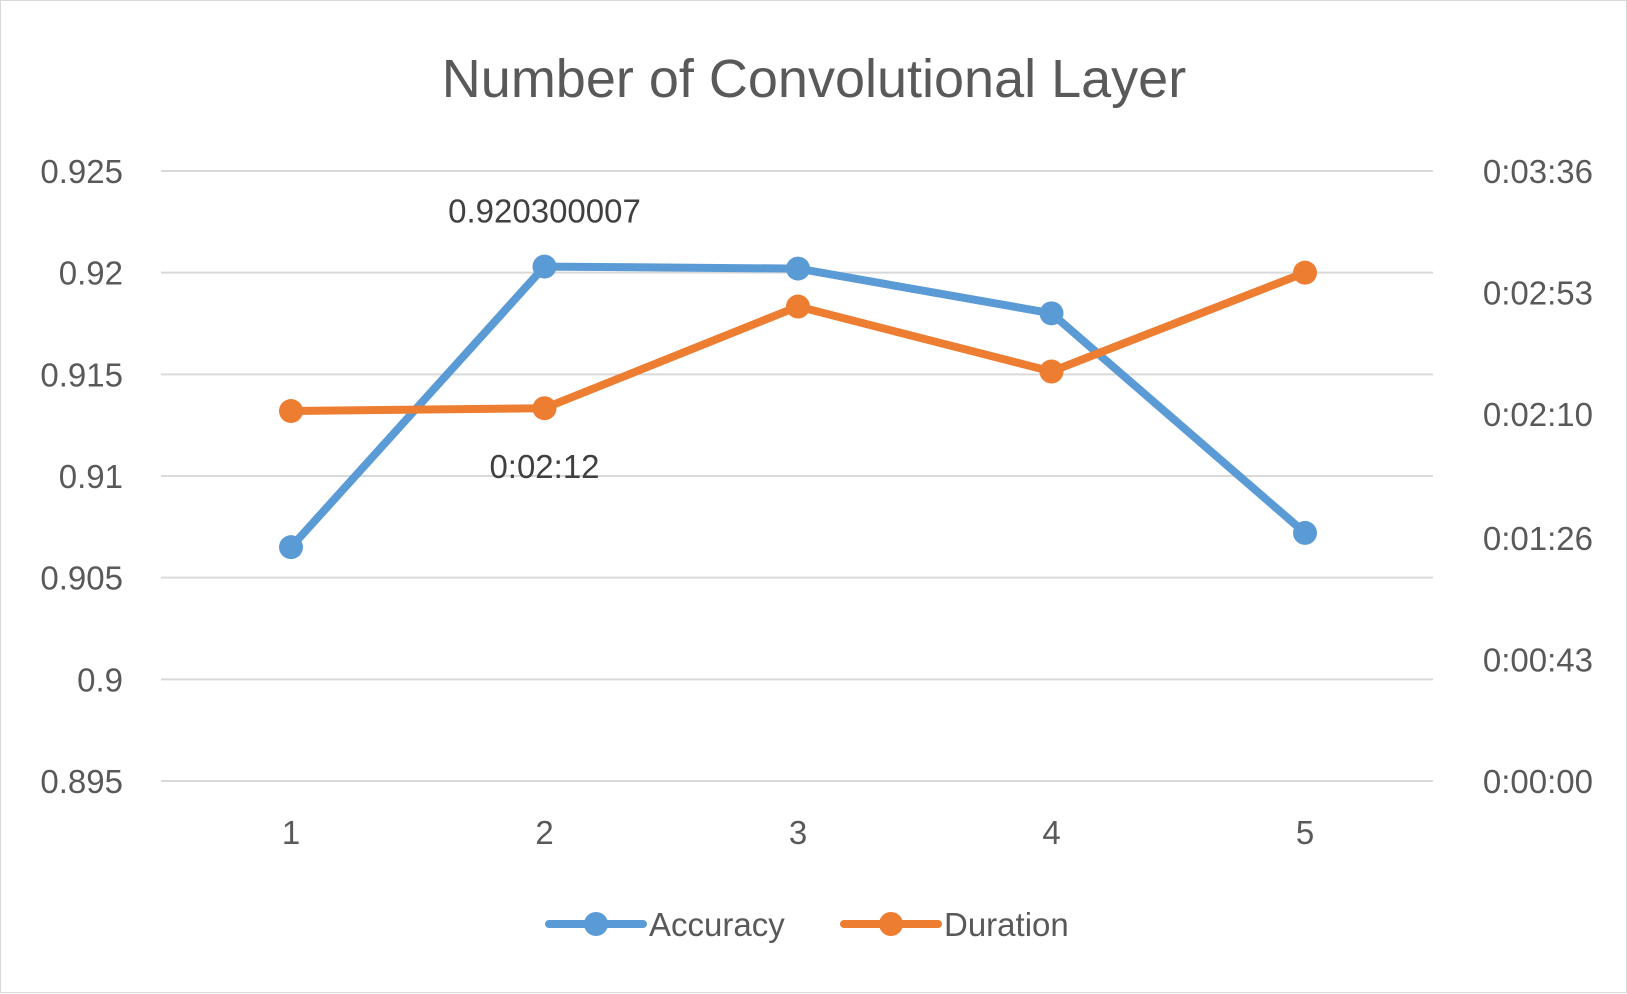  What do you see at coordinates (544, 466) in the screenshot?
I see `data-label: 0:02:12` at bounding box center [544, 466].